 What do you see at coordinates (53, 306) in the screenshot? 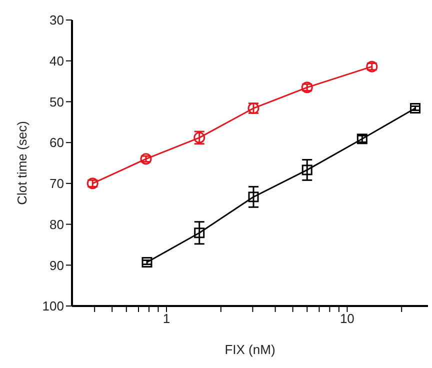
I see `y-tick-label: 100` at bounding box center [53, 306].